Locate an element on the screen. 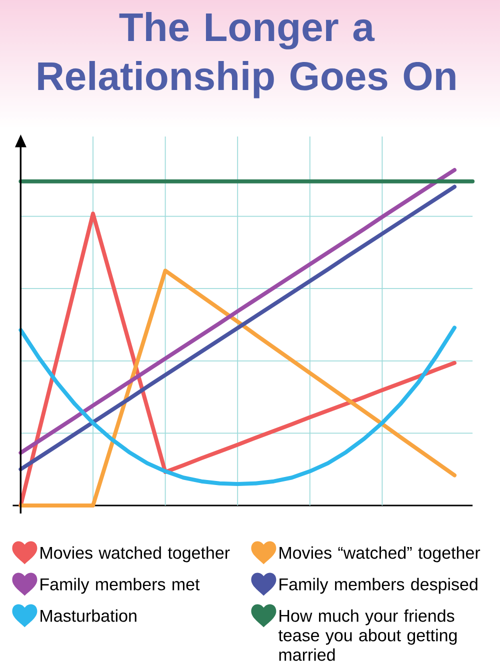 The height and width of the screenshot is (666, 500). legend-label: Family members despised is located at coordinates (379, 586).